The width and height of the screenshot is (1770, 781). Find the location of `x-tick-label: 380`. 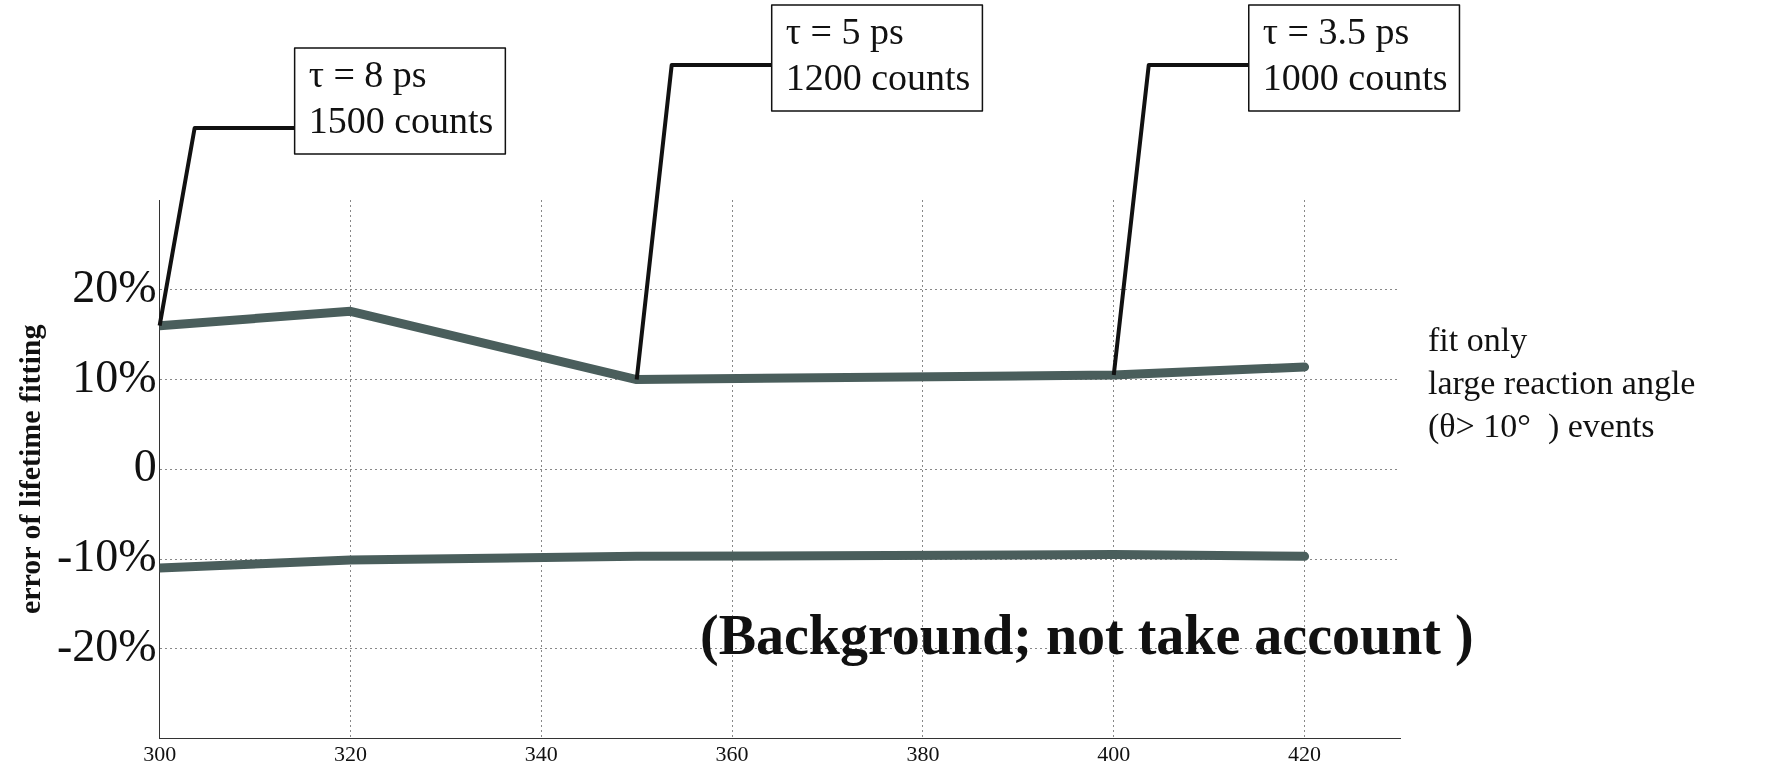

x-tick-label: 380 is located at coordinates (923, 753).